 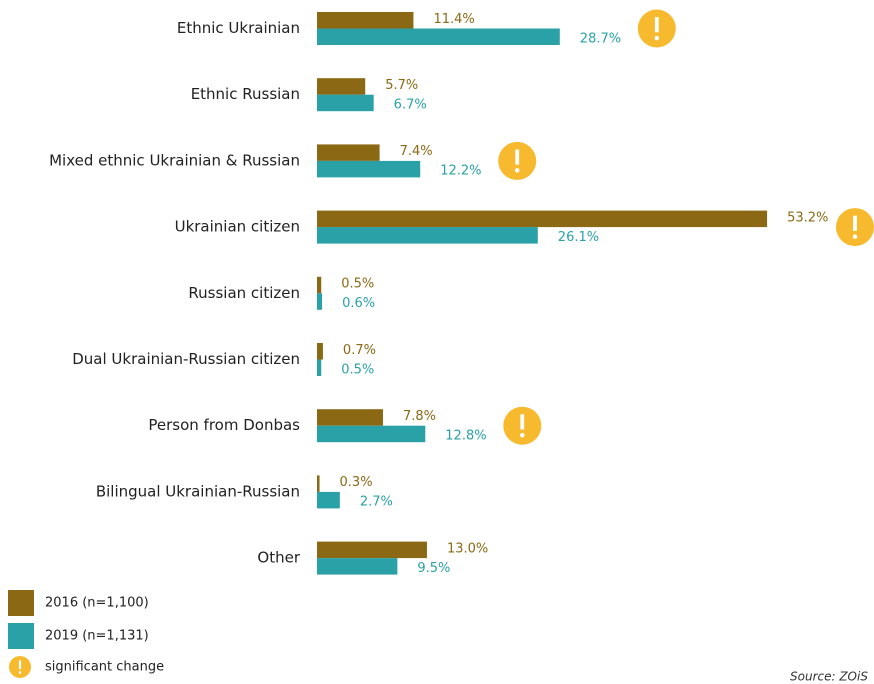 What do you see at coordinates (186, 359) in the screenshot?
I see `category-label: Dual Ukrainian-Russian citizen` at bounding box center [186, 359].